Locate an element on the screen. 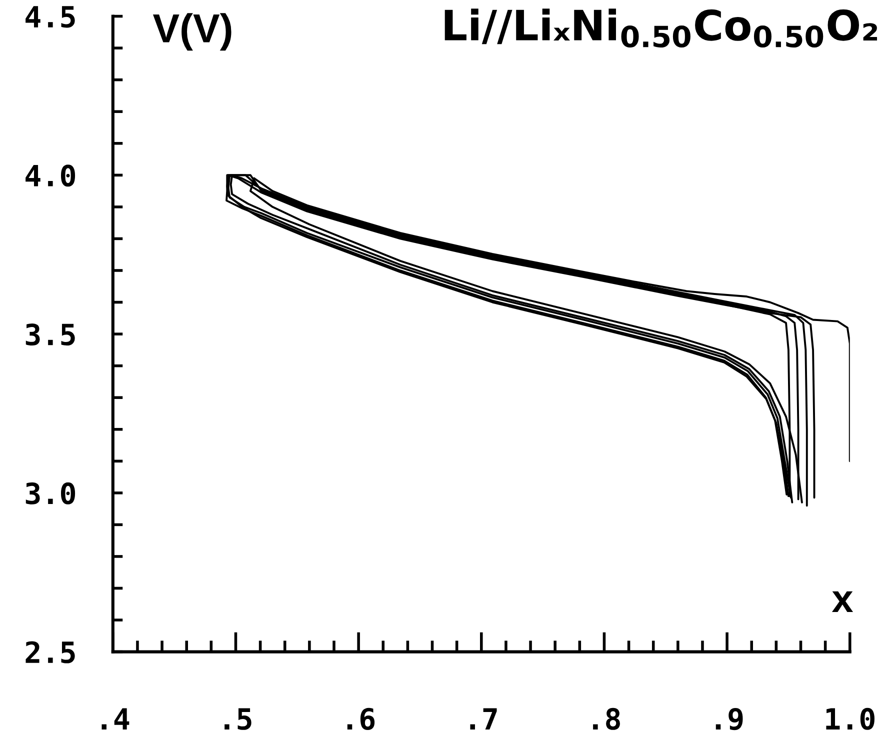 The image size is (889, 739). y-axis-title: V(V) is located at coordinates (192, 32).